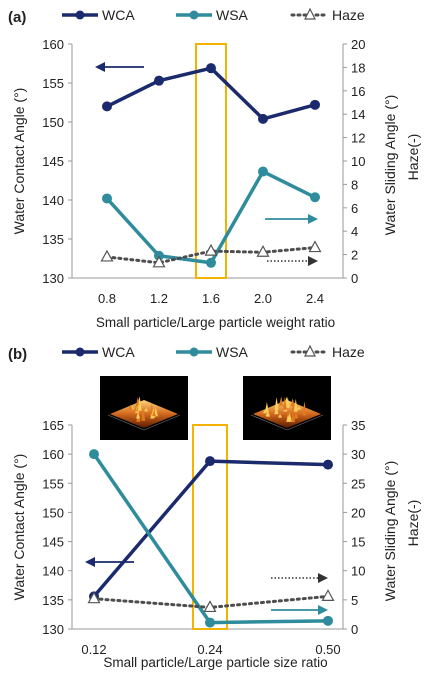 The height and width of the screenshot is (685, 435). Describe the element at coordinates (53, 425) in the screenshot. I see `y-left-tick-label: 165` at that location.